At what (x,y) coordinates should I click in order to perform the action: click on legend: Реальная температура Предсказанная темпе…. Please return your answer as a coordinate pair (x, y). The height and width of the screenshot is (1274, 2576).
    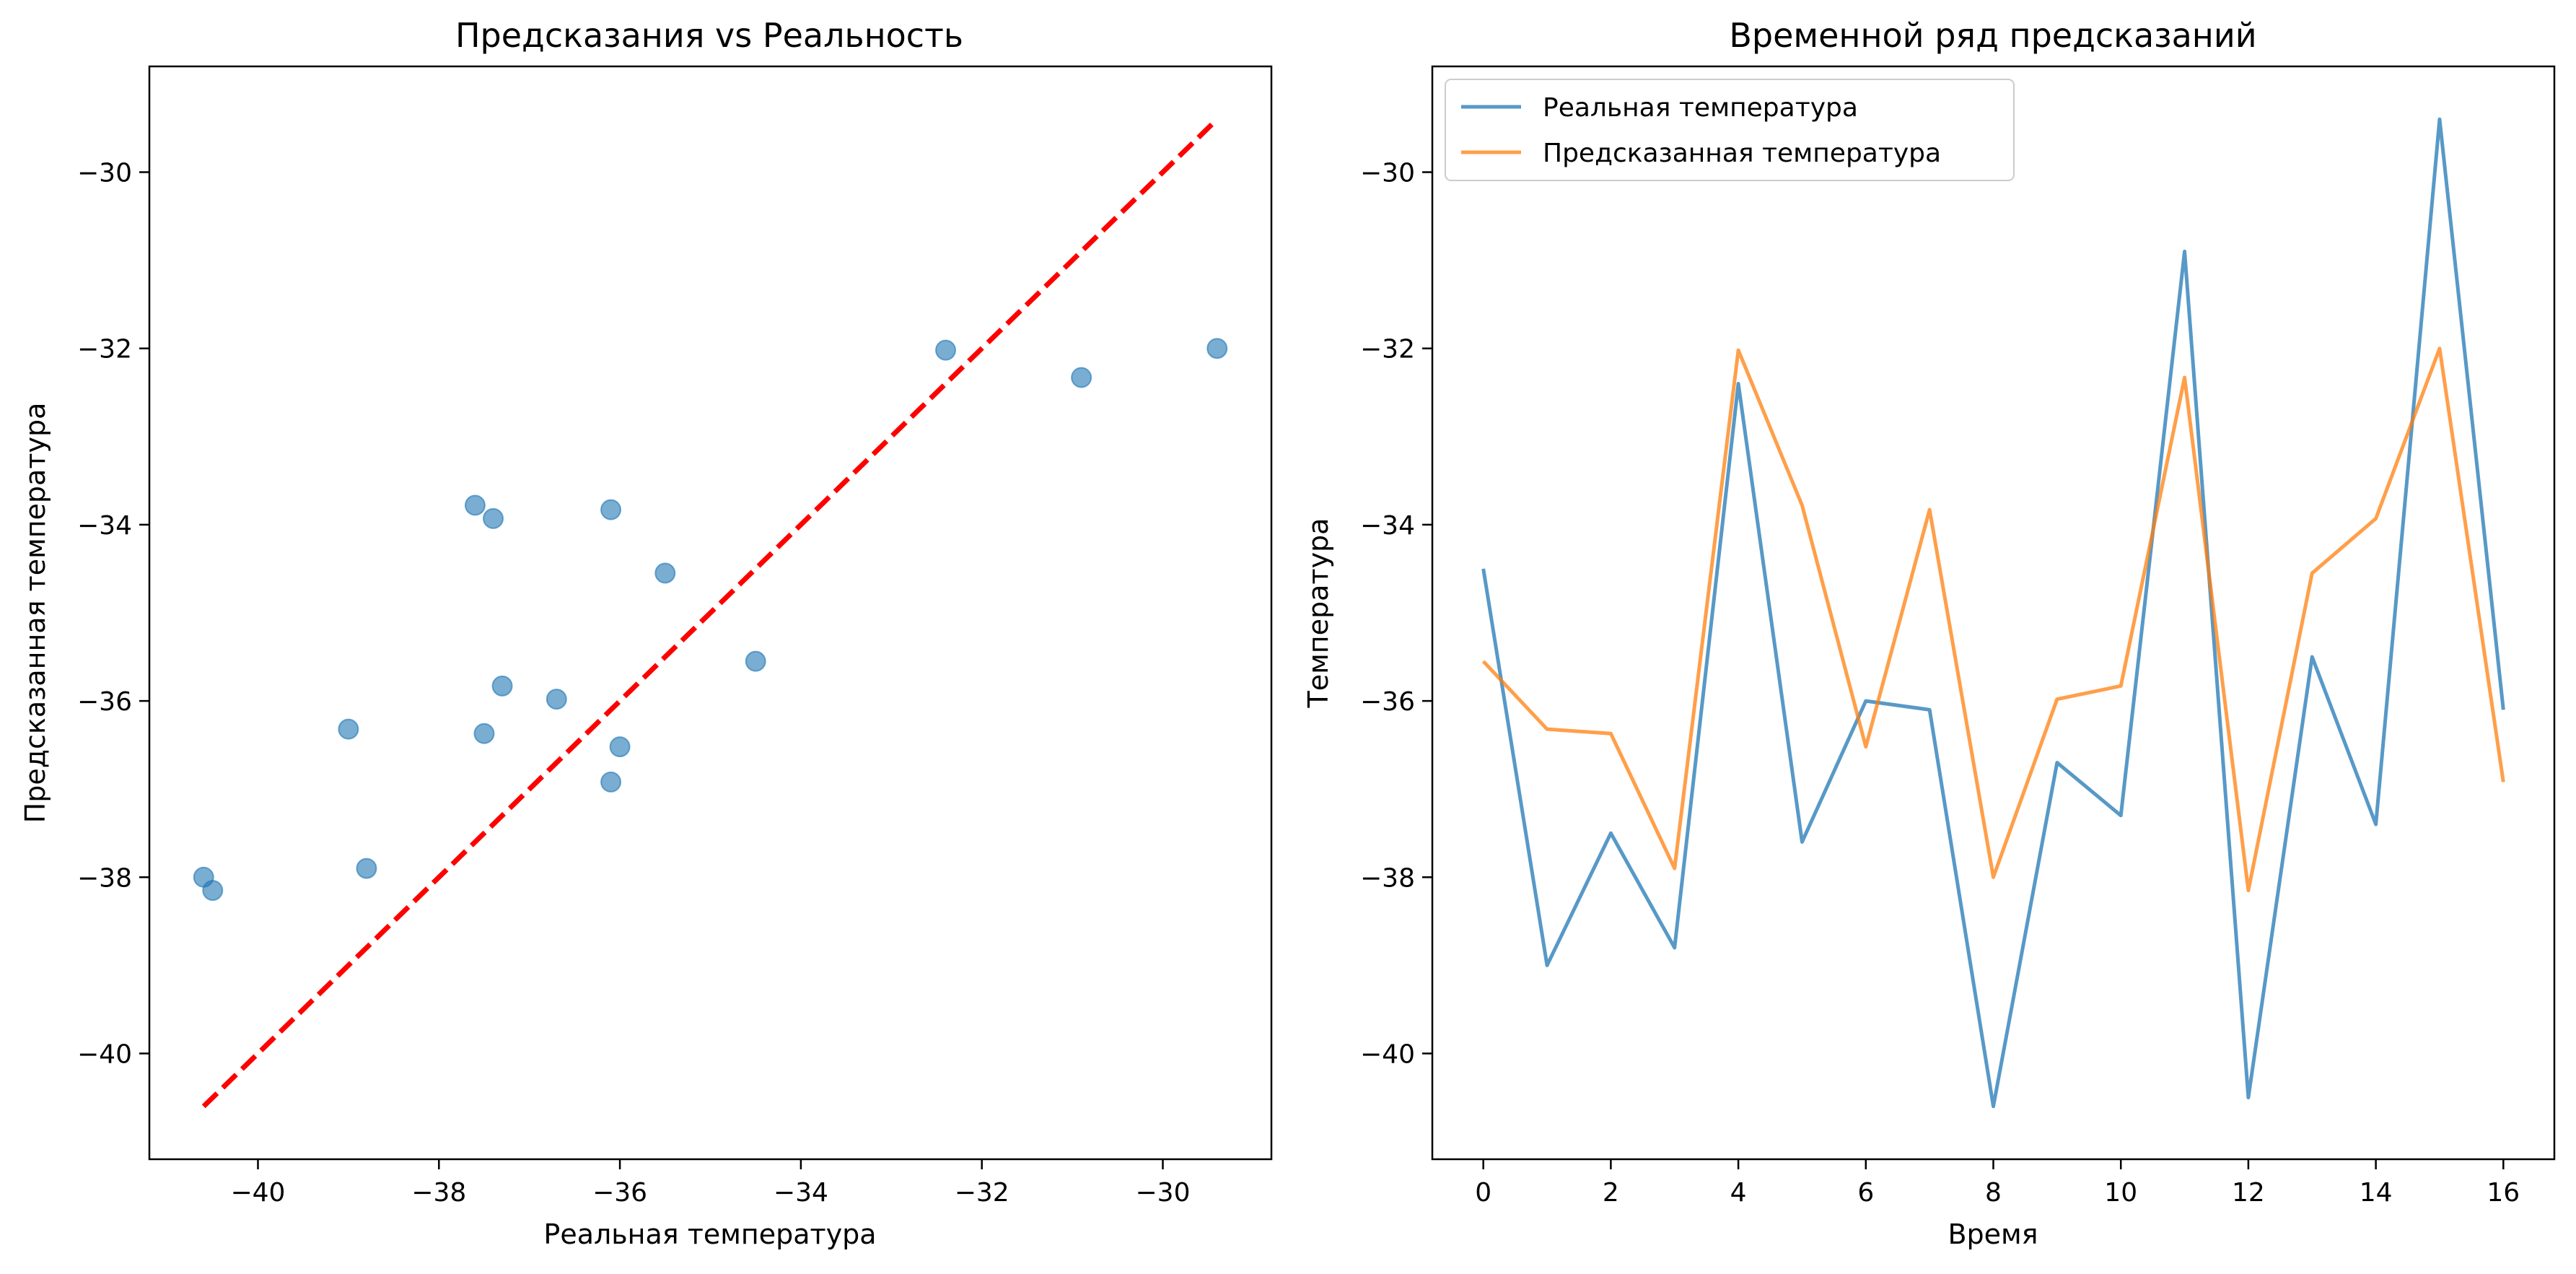
    Looking at the image, I should click on (1730, 130).